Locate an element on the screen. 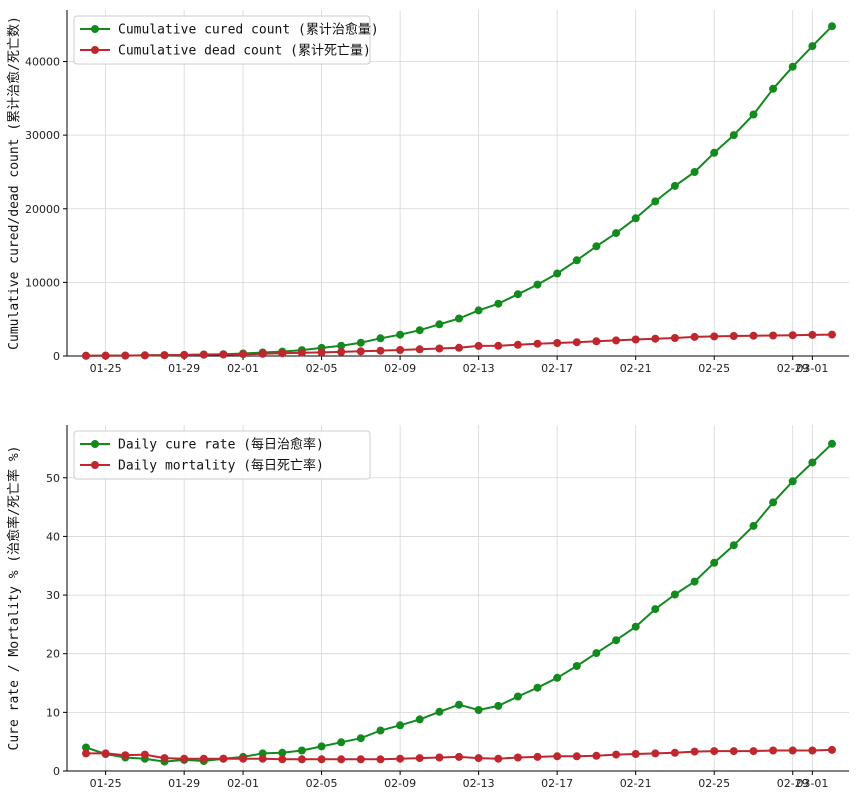 Image resolution: width=858 pixels, height=795 pixels. legend-box is located at coordinates (222, 455).